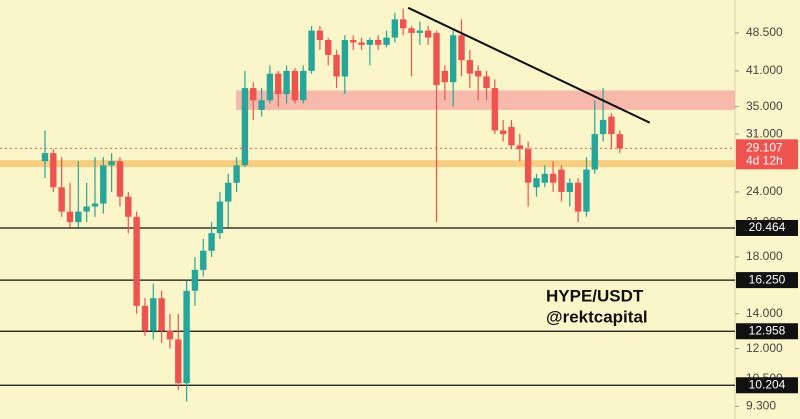 The height and width of the screenshot is (419, 800). I want to click on y-tick-label: 12.000, so click(764, 348).